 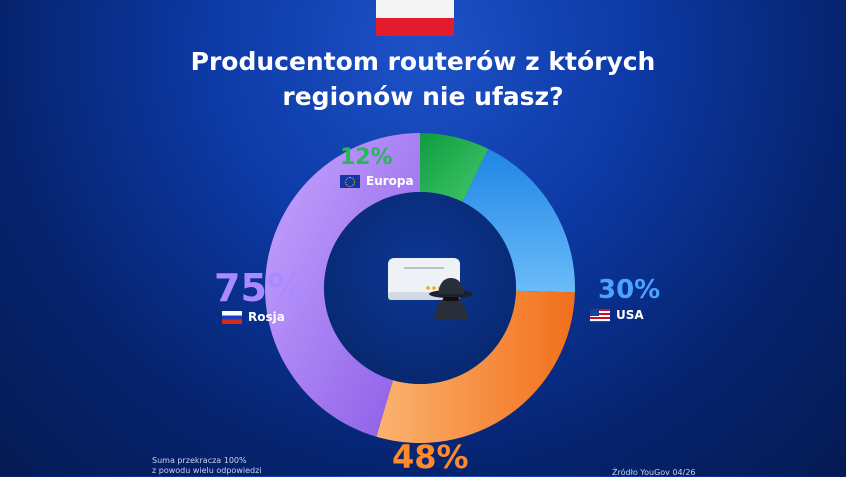 What do you see at coordinates (518, 220) in the screenshot?
I see `slice-usa` at bounding box center [518, 220].